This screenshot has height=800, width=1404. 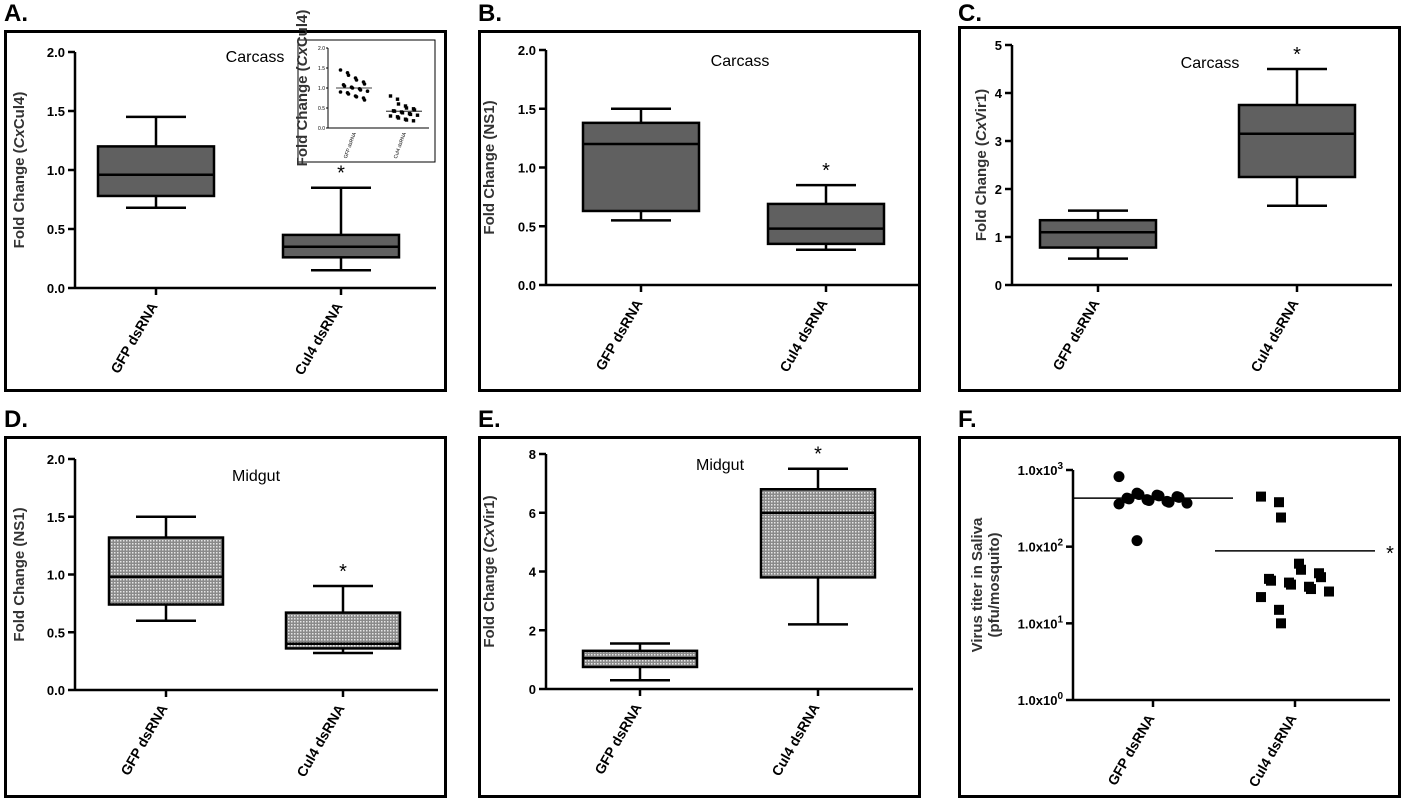 What do you see at coordinates (56, 575) in the screenshot?
I see `panel-d-y-tick-label: 1.0` at bounding box center [56, 575].